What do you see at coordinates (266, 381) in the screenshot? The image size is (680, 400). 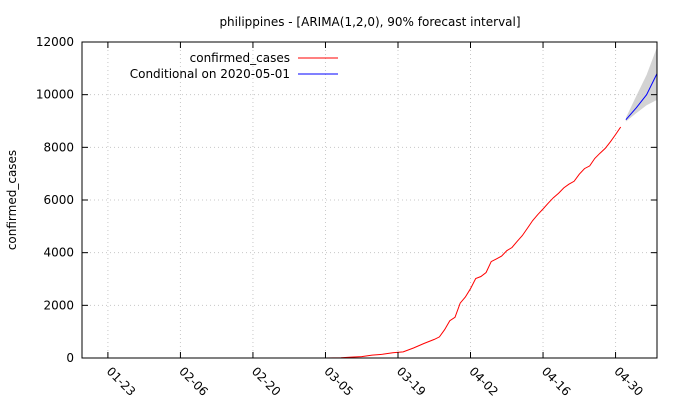 I see `x-tick-label: 02-20` at bounding box center [266, 381].